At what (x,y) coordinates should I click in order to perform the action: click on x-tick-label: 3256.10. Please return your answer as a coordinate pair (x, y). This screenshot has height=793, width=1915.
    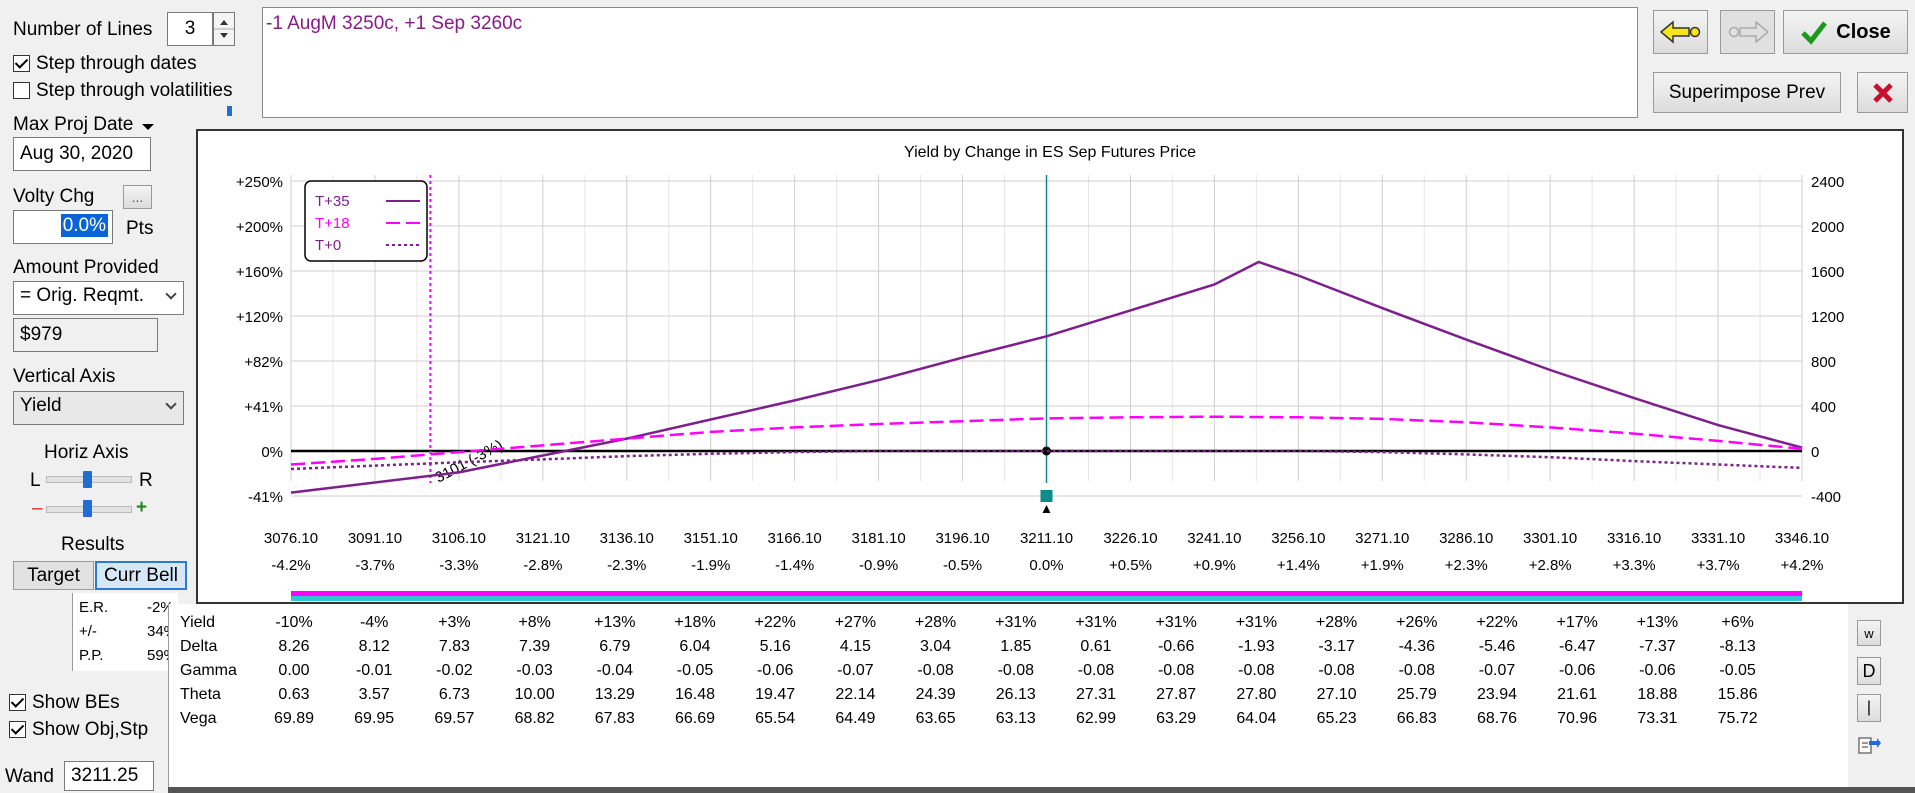
    Looking at the image, I should click on (1298, 538).